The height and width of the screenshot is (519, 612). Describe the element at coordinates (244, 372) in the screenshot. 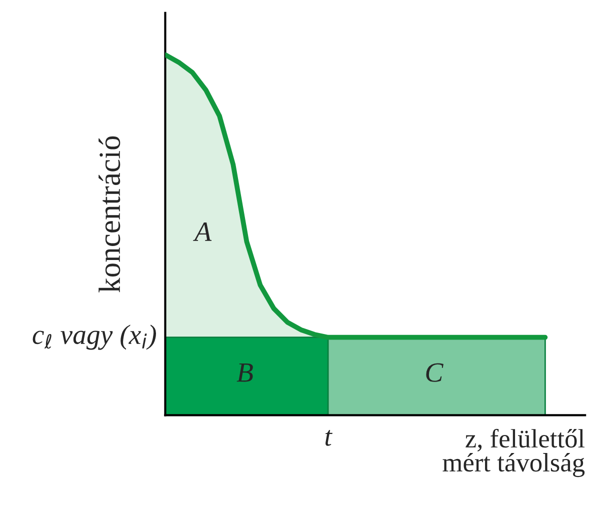

I see `annotation: B` at that location.